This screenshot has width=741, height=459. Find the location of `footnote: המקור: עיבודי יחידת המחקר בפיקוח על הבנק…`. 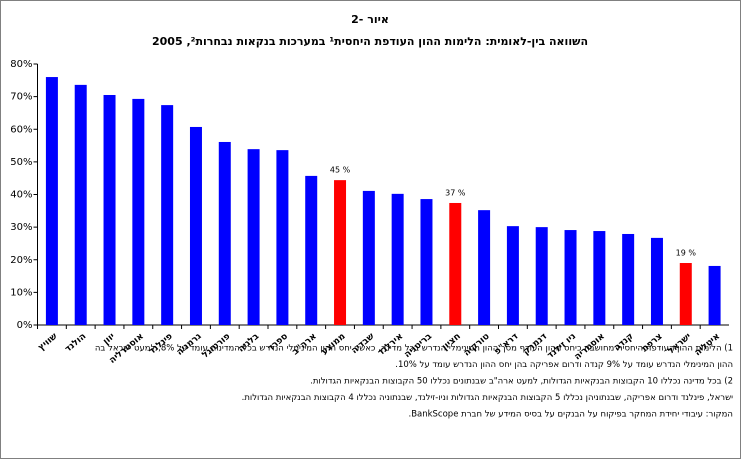

footnote: המקור: עיבודי יחידת המחקר בפיקוח על הבנק… is located at coordinates (570, 415).